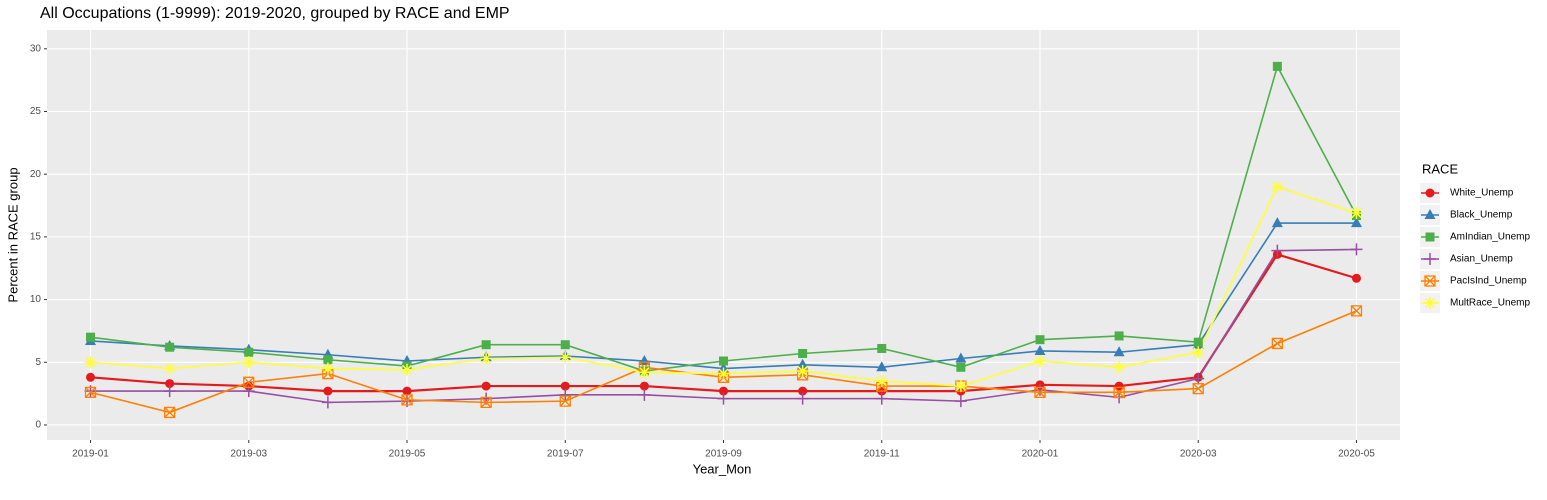  I want to click on y-tick-label: 10, so click(36, 299).